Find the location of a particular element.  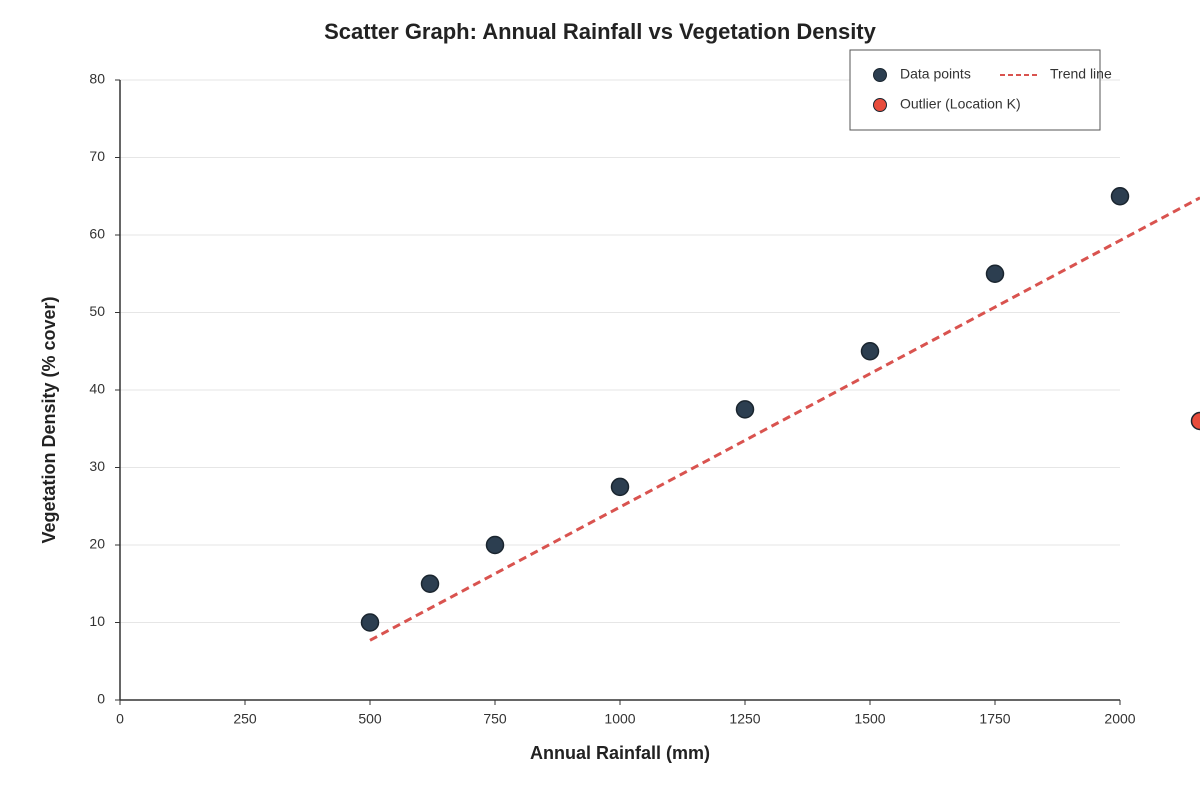

x-tick-label: 1500 is located at coordinates (869, 719).